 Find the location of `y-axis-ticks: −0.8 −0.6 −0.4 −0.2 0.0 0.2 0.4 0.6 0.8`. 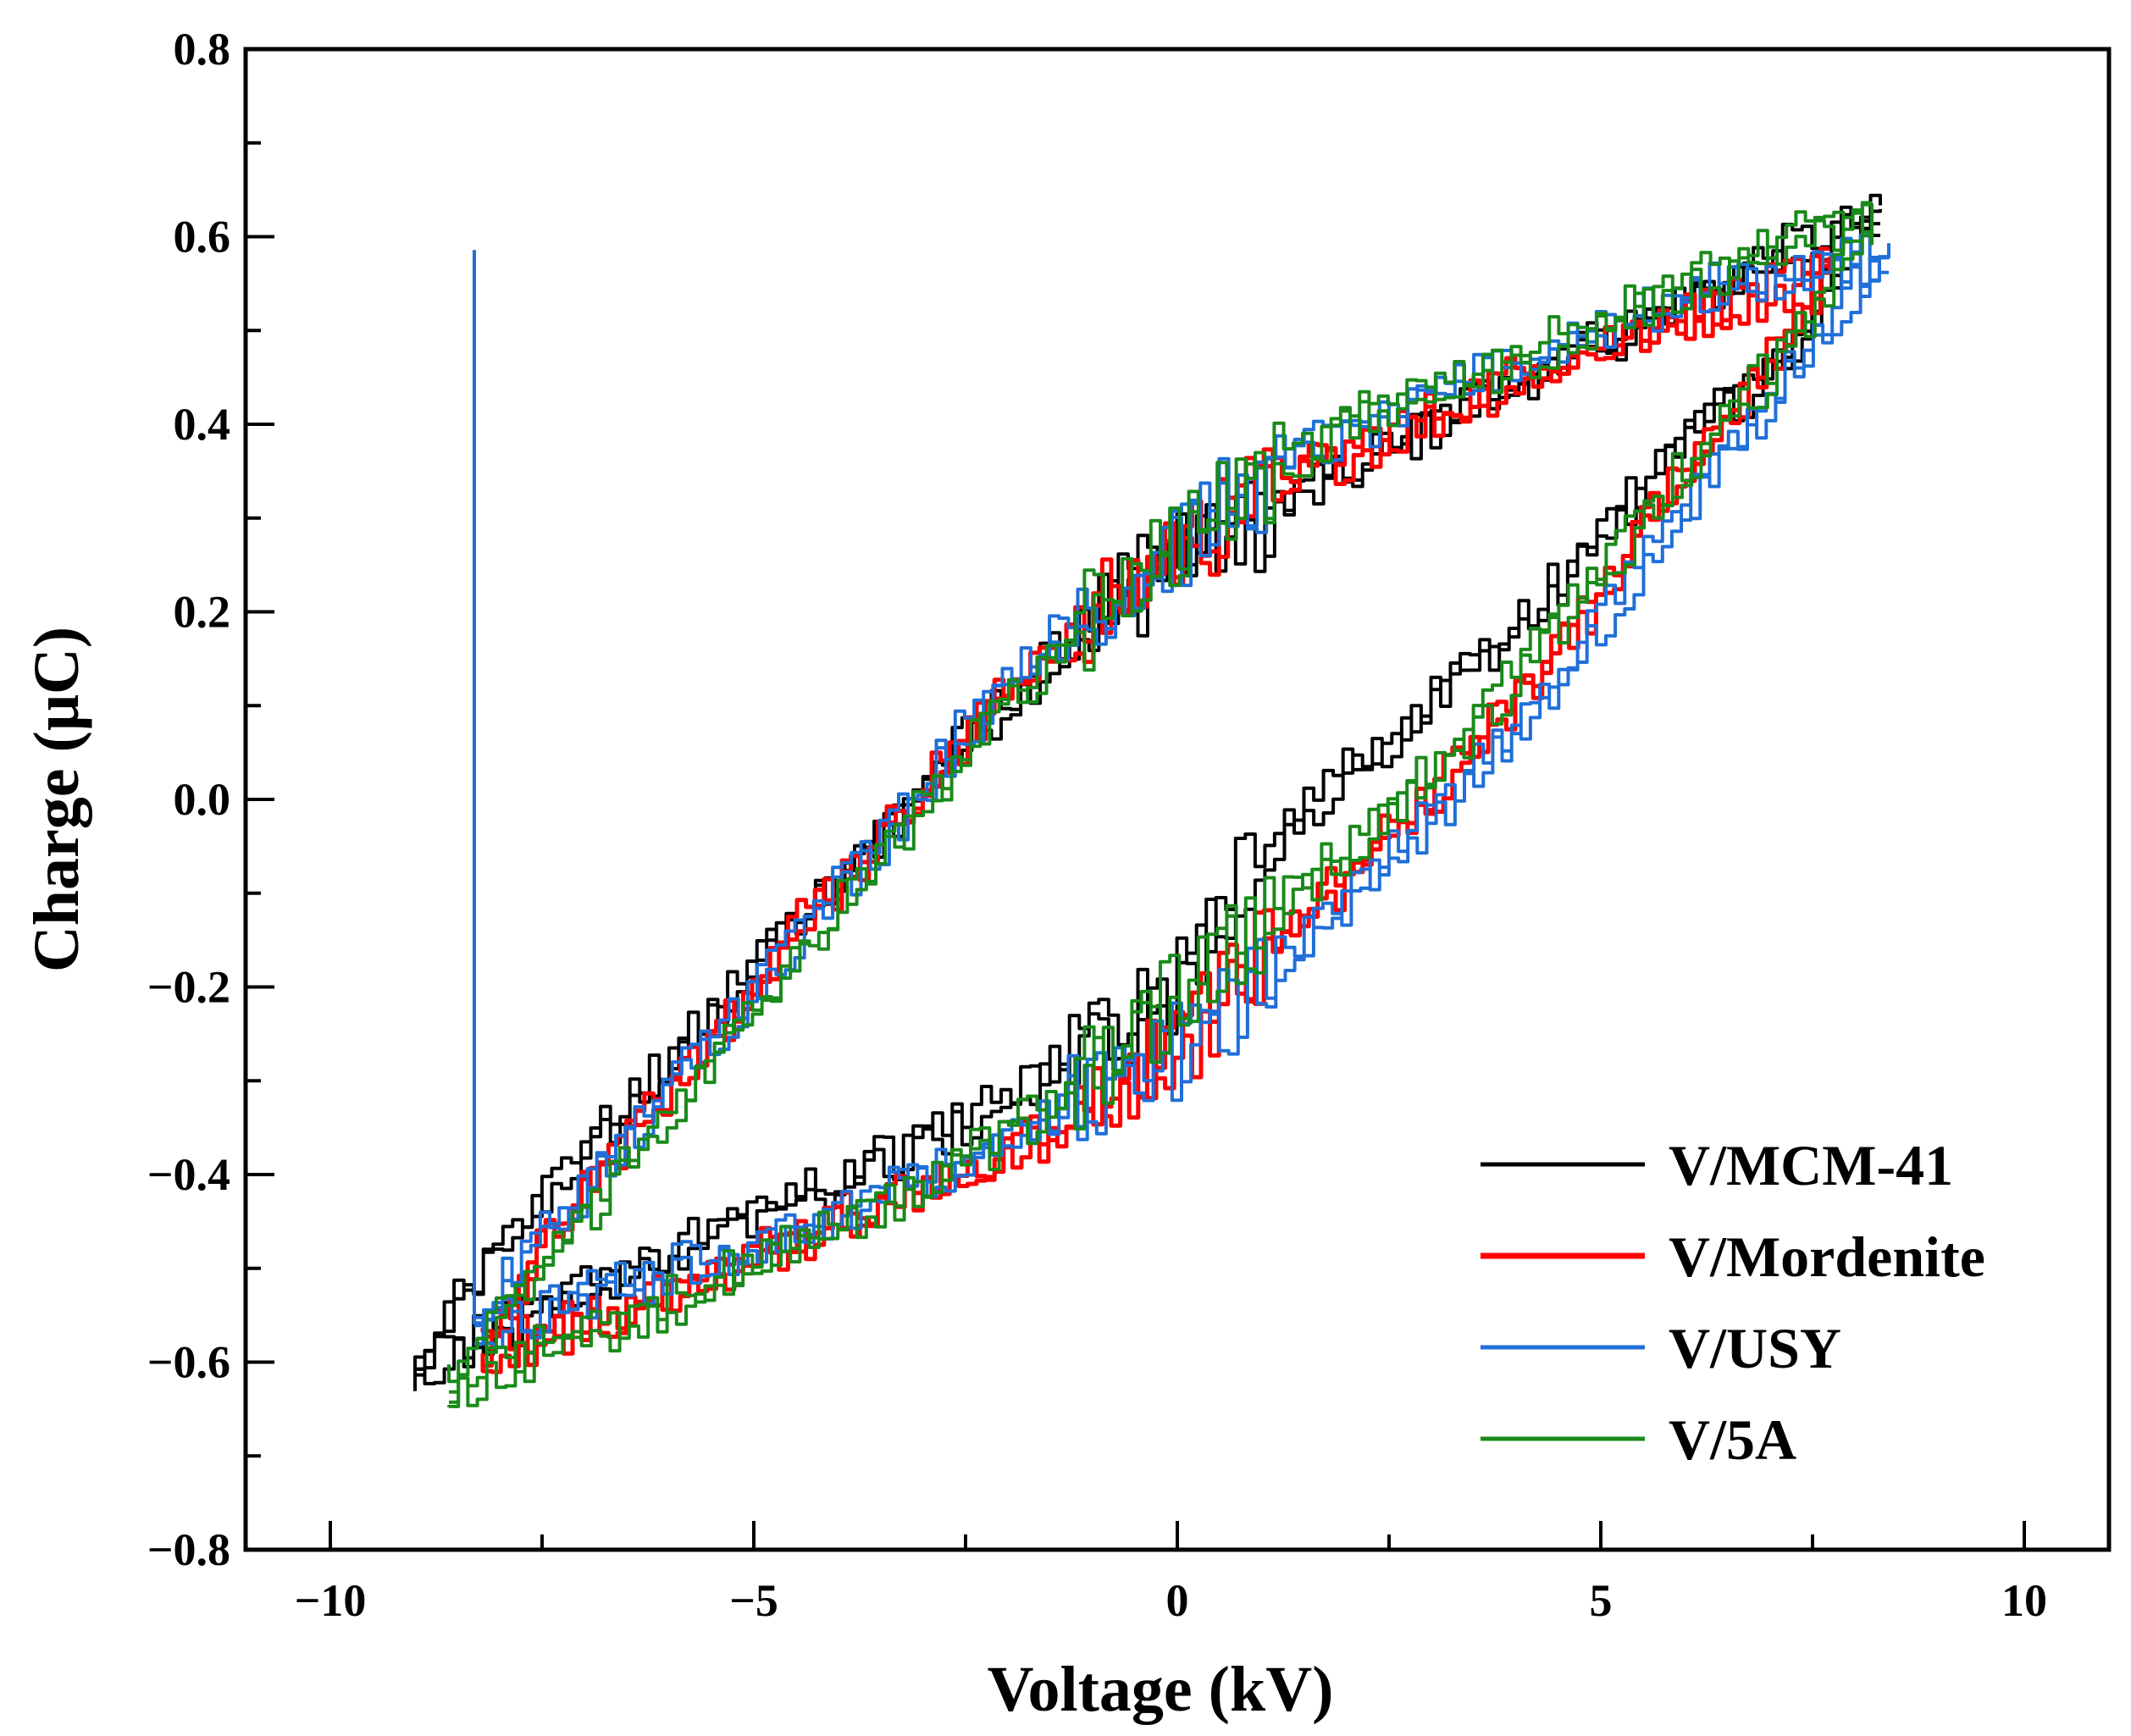

y-axis-ticks: −0.8 −0.6 −0.4 −0.2 0.0 0.2 0.4 0.6 0.8 is located at coordinates (210, 799).